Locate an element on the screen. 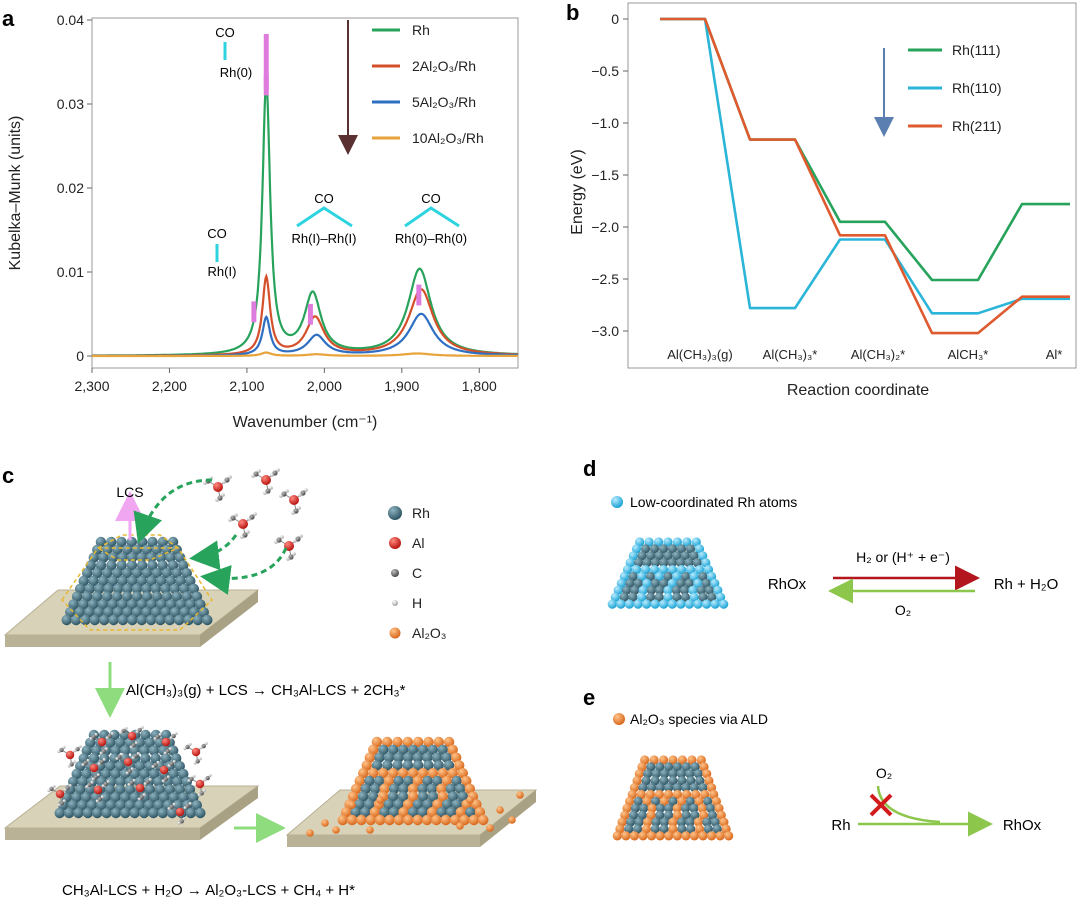  rh-cluster-e is located at coordinates (673, 798).